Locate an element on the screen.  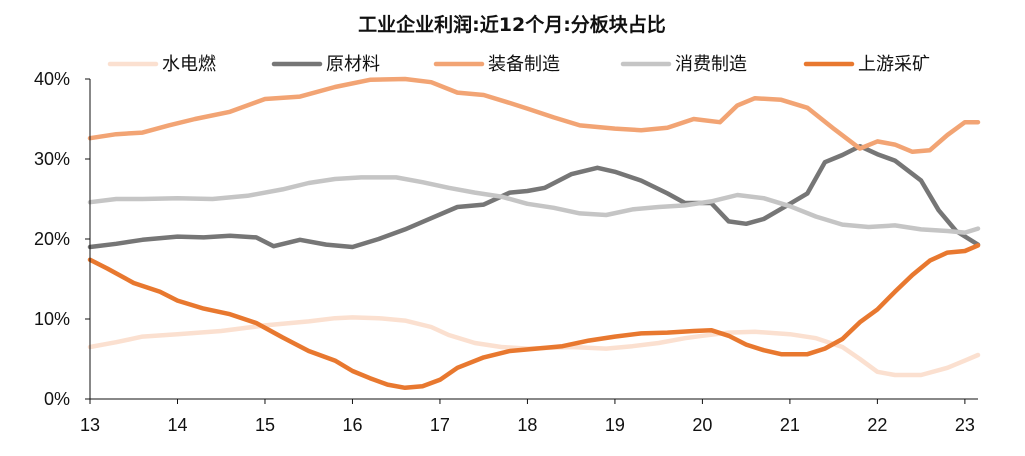
legend-label-4: 上游采矿 is located at coordinates (894, 64).